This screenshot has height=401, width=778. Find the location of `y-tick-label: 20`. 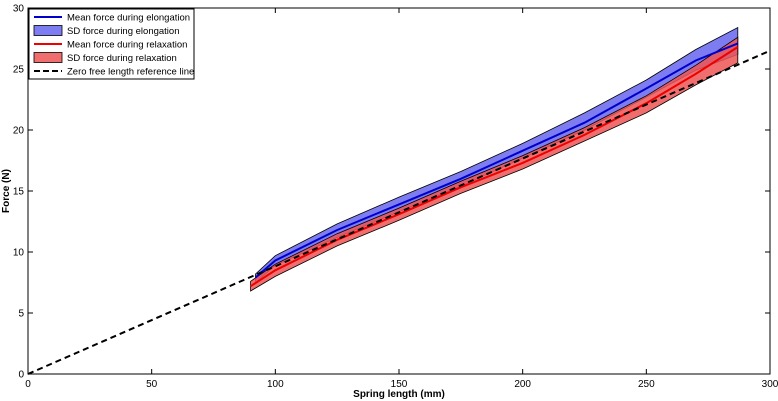

y-tick-label: 20 is located at coordinates (19, 131).